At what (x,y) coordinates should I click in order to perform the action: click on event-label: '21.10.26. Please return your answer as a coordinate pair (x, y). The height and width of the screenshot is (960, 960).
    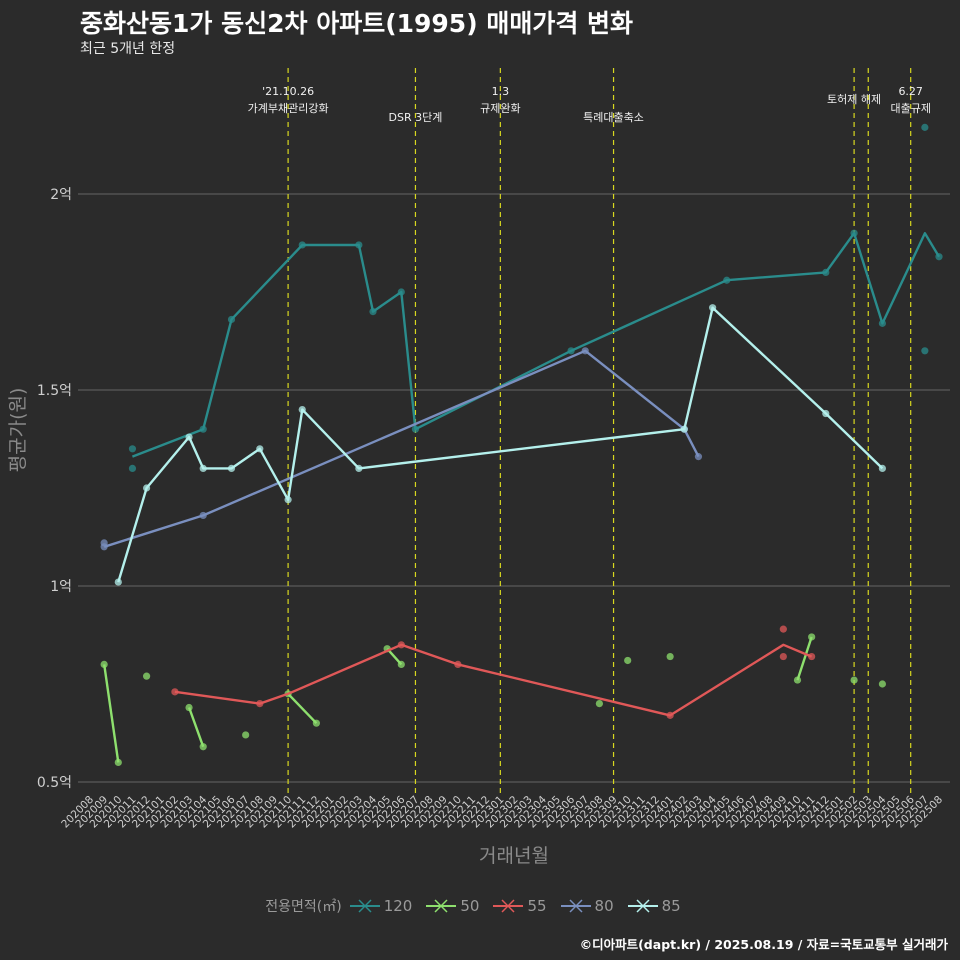
    Looking at the image, I should click on (288, 91).